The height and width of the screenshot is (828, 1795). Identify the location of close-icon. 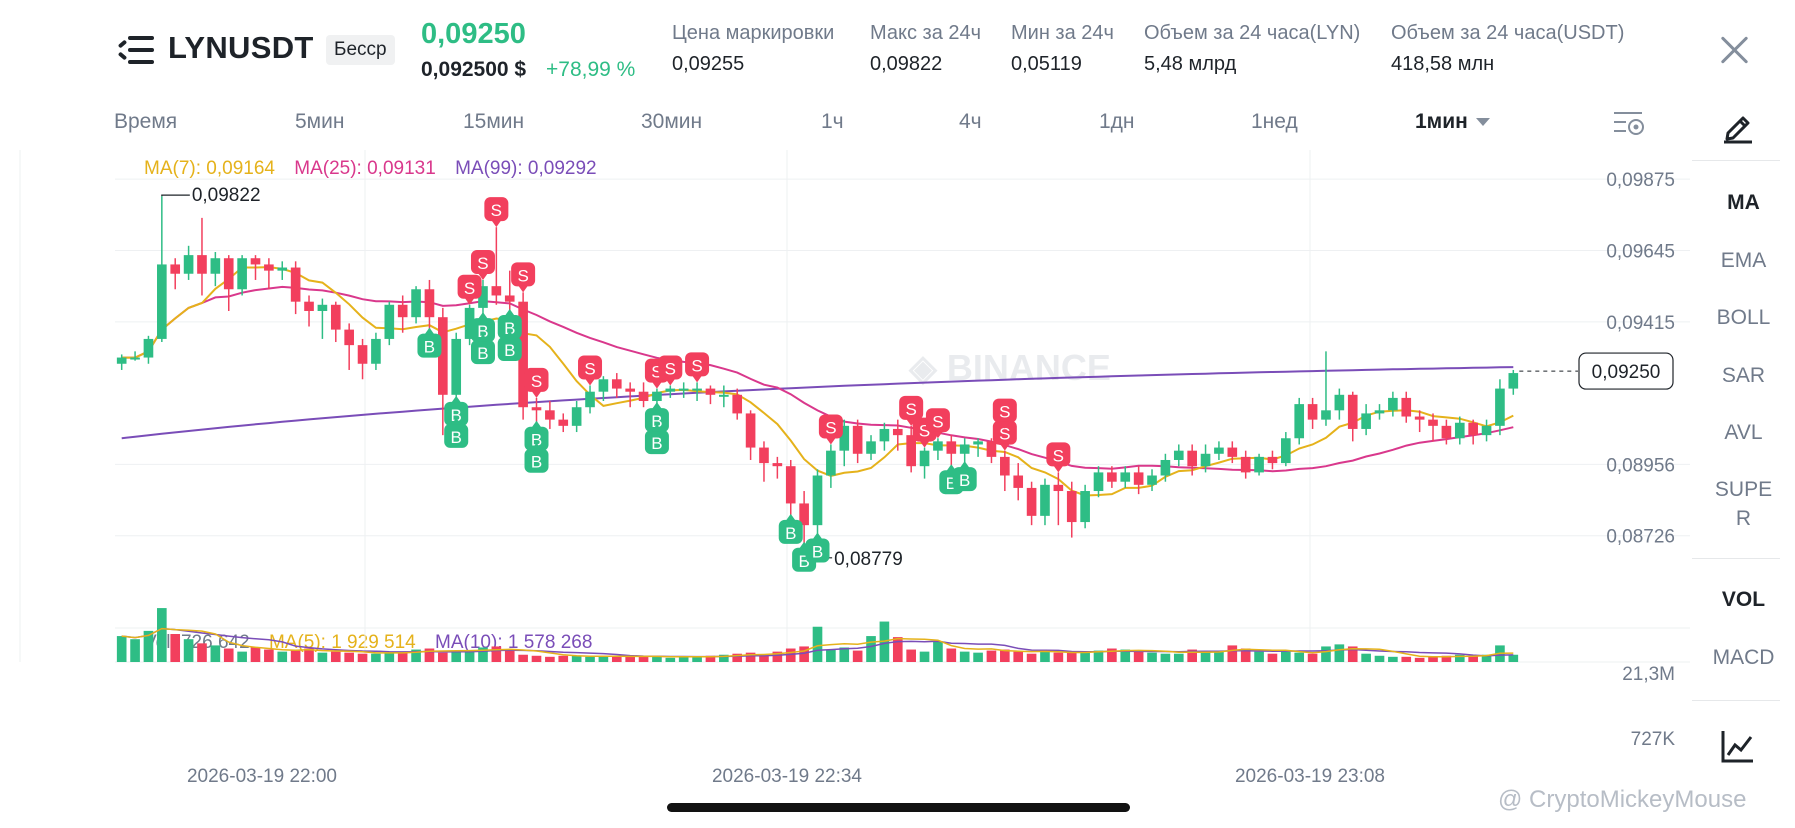
(1734, 50).